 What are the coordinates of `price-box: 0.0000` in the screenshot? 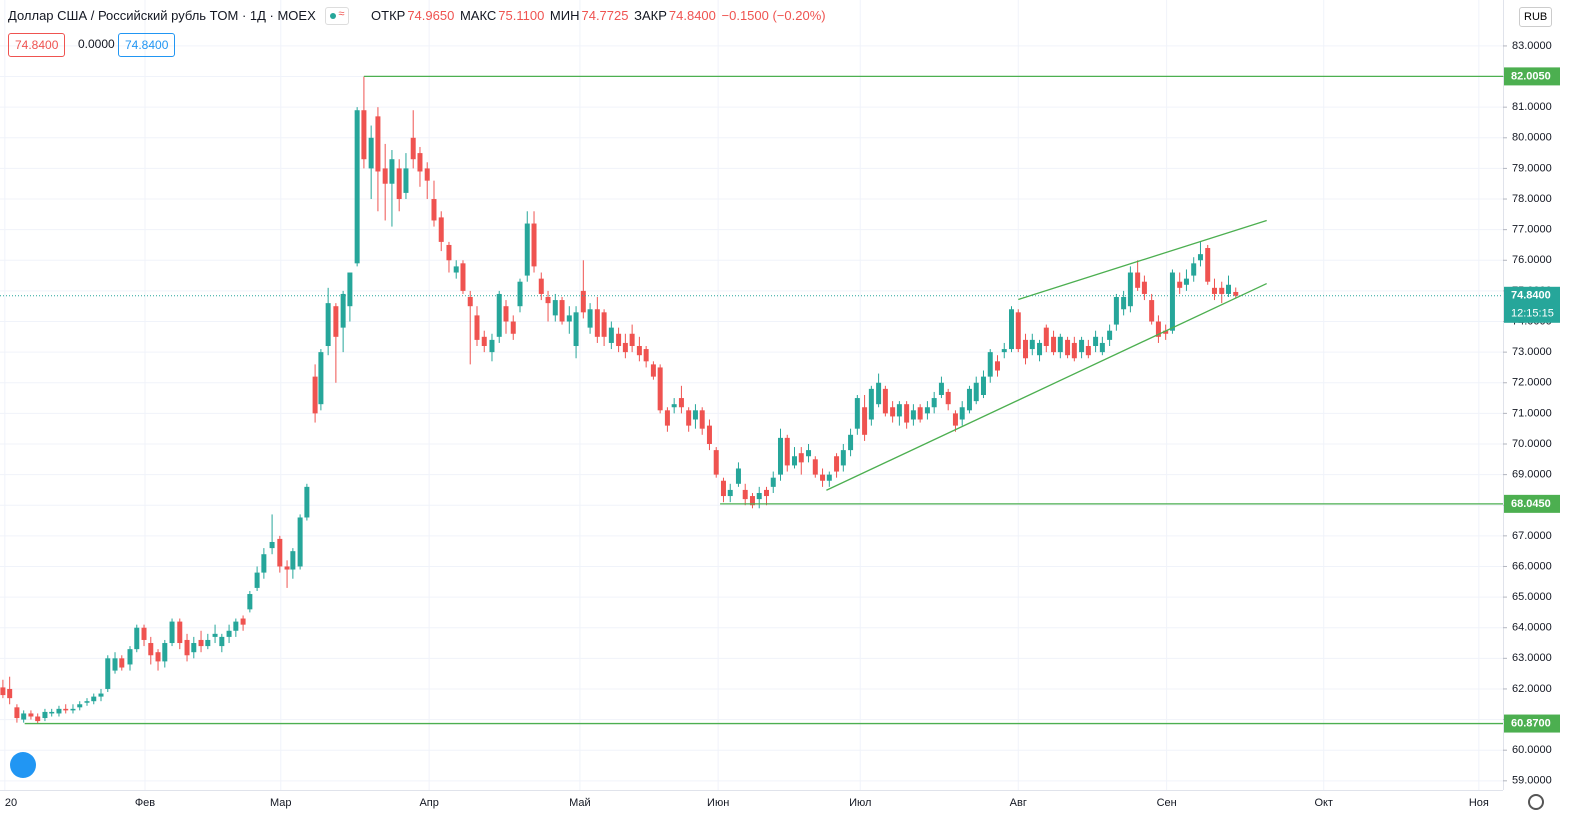 It's located at (96, 44).